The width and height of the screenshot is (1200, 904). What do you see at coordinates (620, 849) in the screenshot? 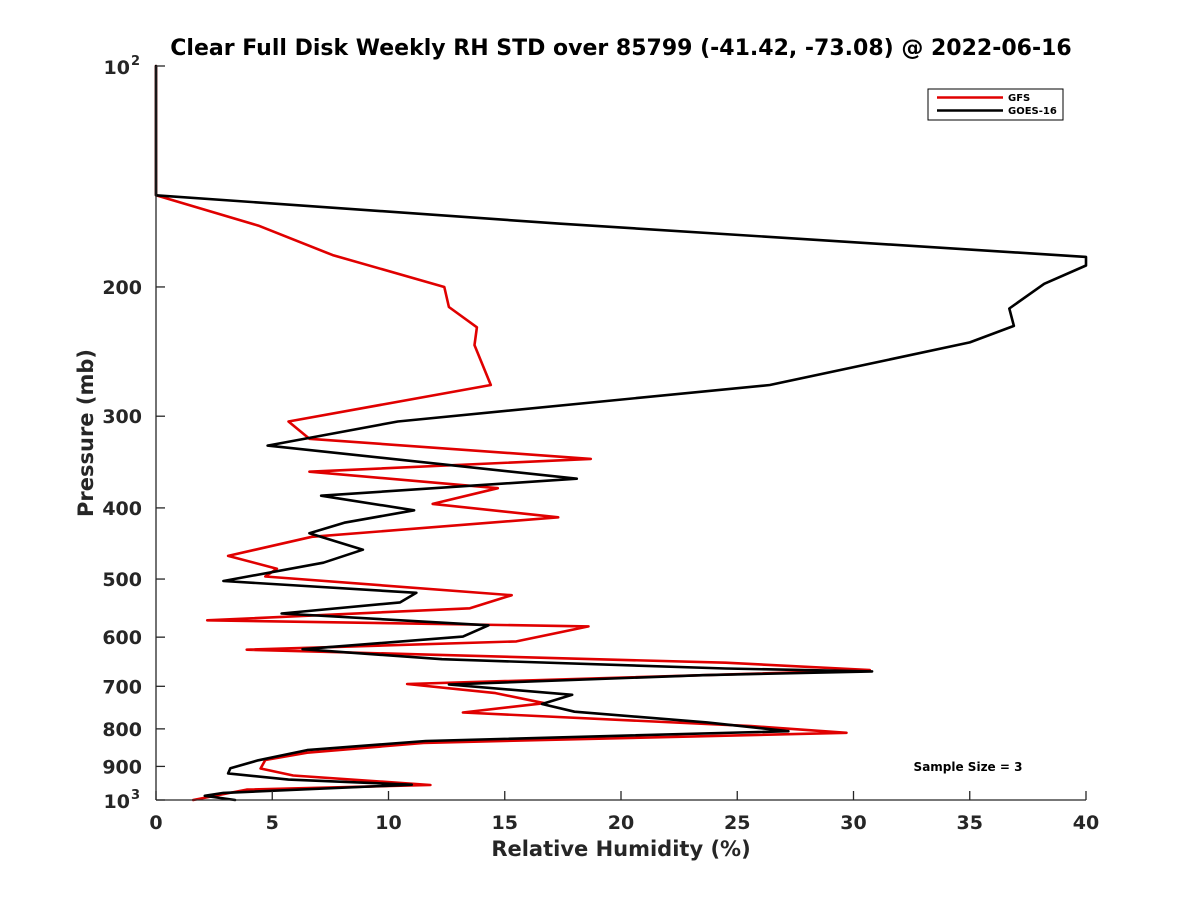
I see `x-axis-label: Relative Humidity (%)` at bounding box center [620, 849].